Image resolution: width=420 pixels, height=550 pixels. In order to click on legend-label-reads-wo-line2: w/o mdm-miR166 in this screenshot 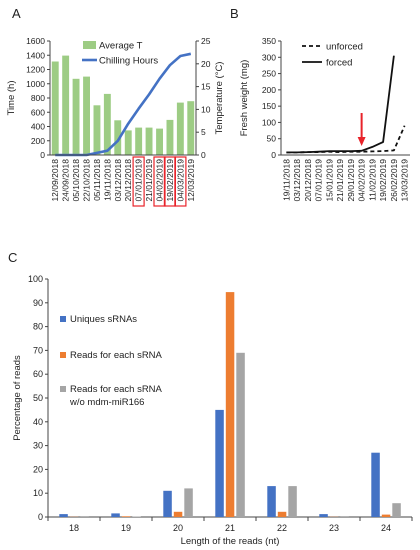, I will do `click(106, 402)`.